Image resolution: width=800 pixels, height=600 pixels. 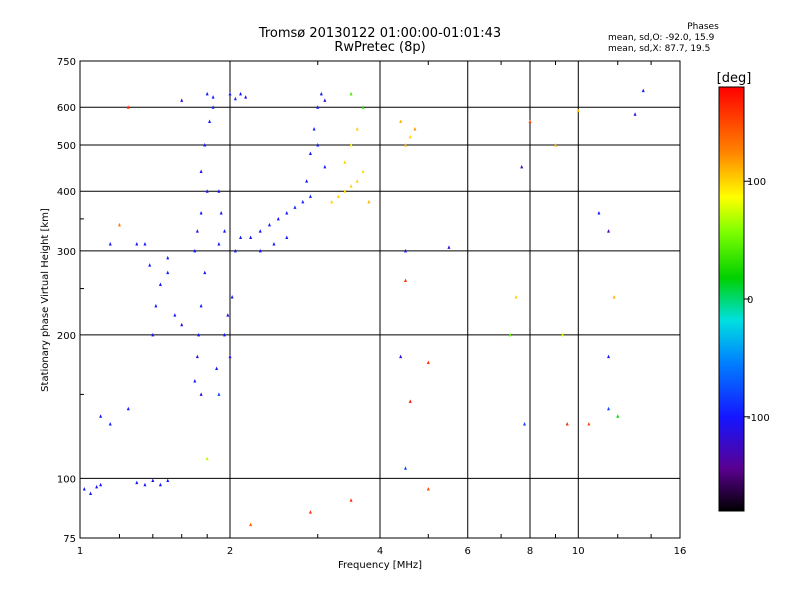 What do you see at coordinates (380, 565) in the screenshot?
I see `x-axis-title: Frequency [MHz]` at bounding box center [380, 565].